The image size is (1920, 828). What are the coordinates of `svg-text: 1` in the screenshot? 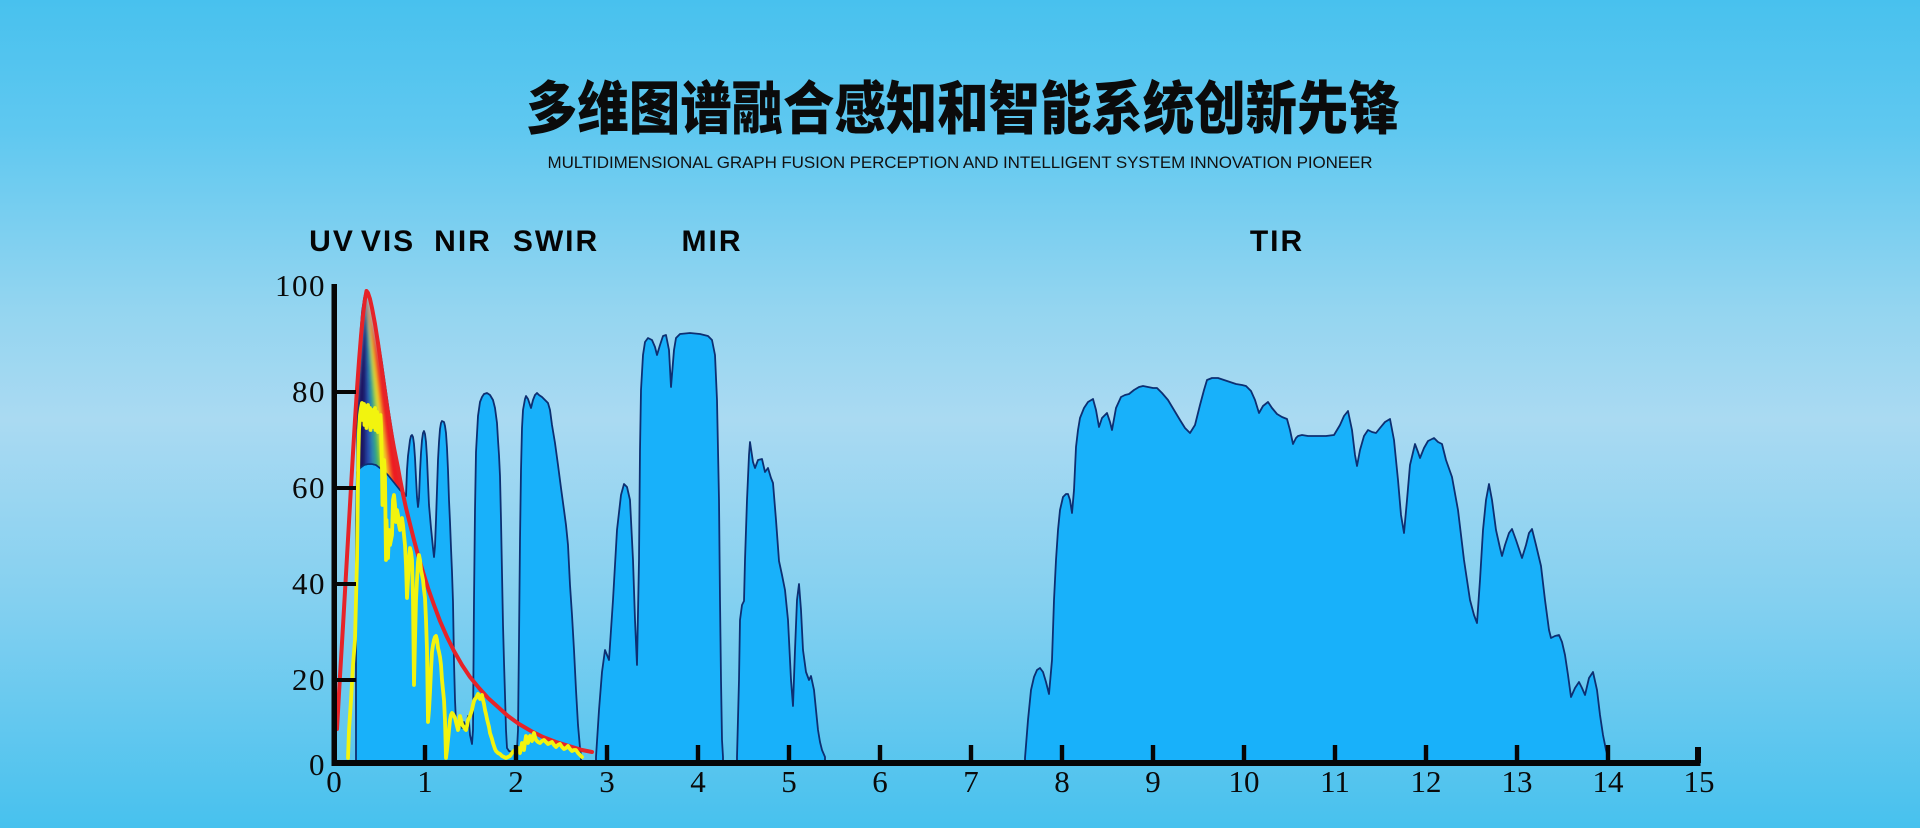 It's located at (425, 781).